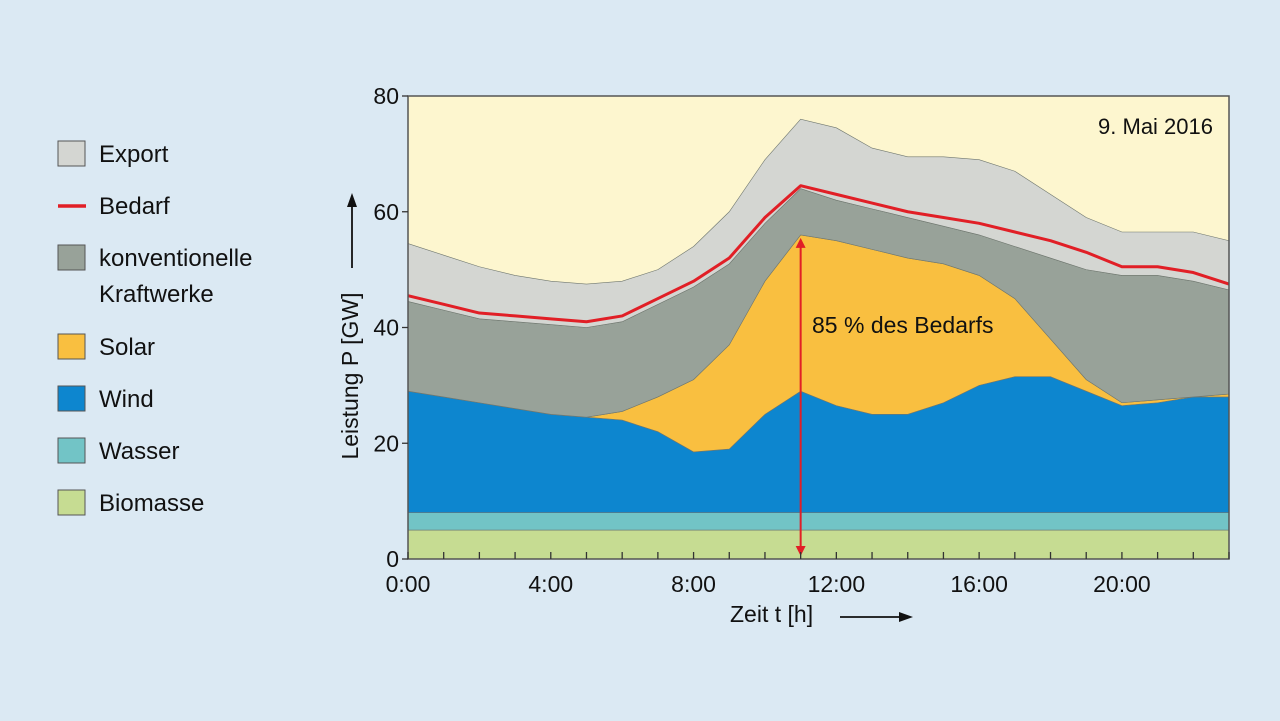 Image resolution: width=1280 pixels, height=721 pixels. I want to click on legend-label-wind: Wind, so click(126, 399).